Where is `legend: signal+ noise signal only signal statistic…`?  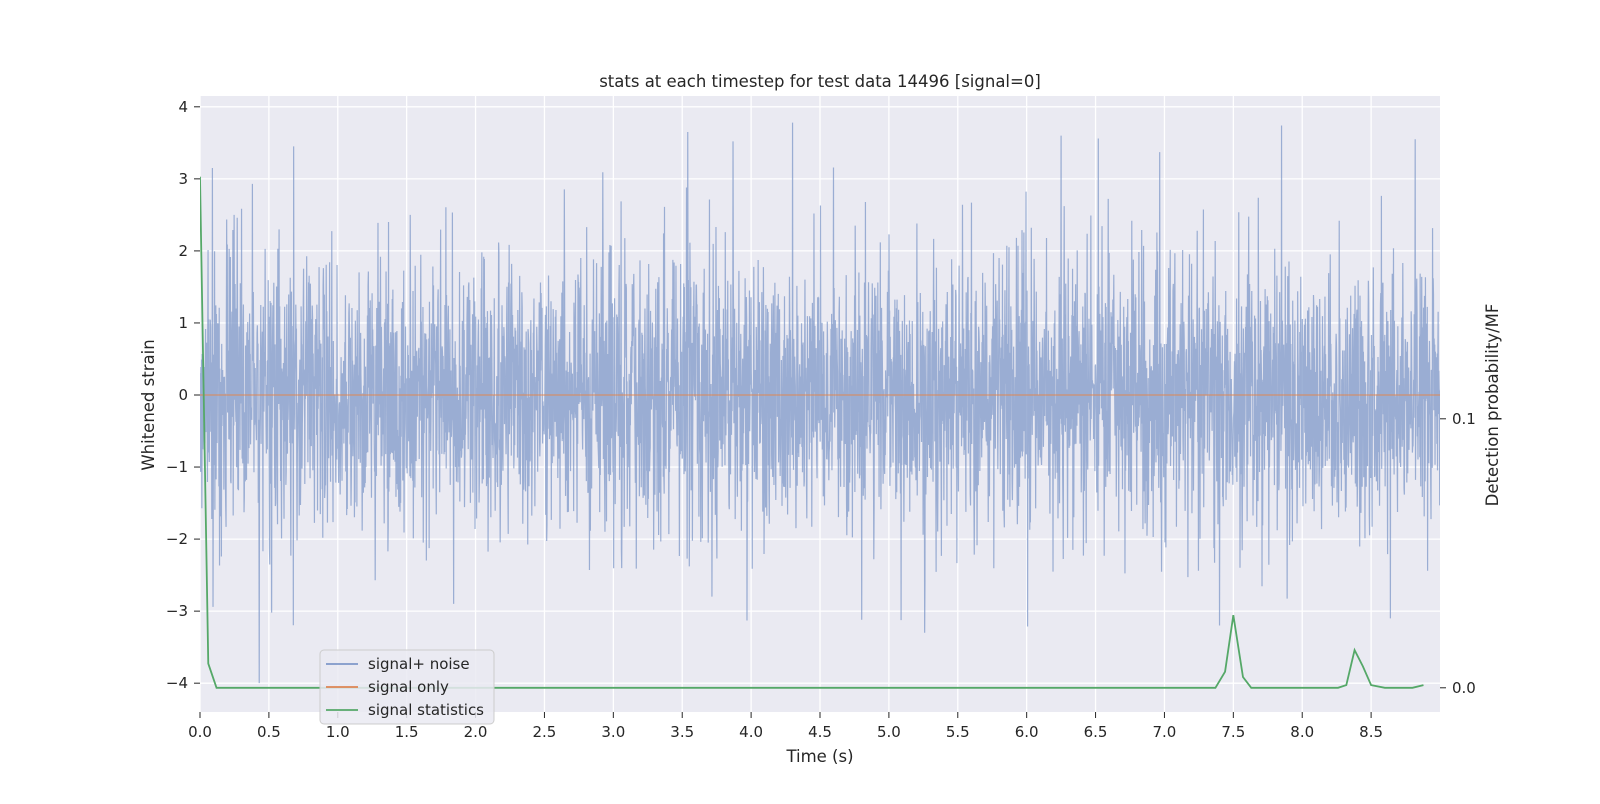 legend: signal+ noise signal only signal statistic… is located at coordinates (407, 687).